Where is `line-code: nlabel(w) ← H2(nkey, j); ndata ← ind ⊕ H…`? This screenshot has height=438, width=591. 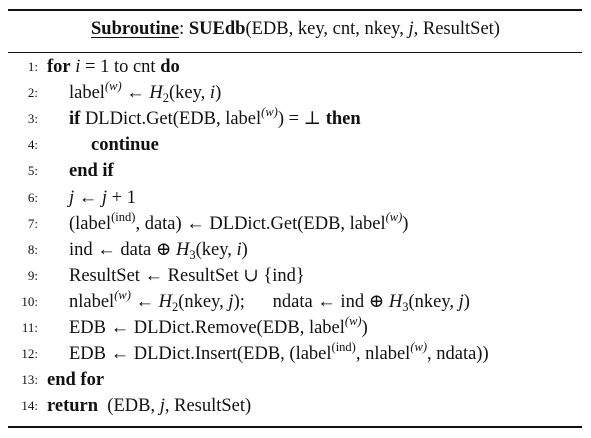 line-code: nlabel(w) ← H2(nkey, j); ndata ← ind ⊕ H… is located at coordinates (269, 302).